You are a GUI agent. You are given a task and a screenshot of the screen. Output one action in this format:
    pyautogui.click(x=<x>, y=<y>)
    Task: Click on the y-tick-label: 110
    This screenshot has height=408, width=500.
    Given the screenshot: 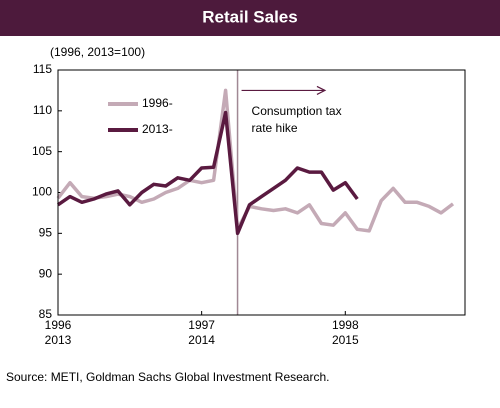 What is the action you would take?
    pyautogui.click(x=42, y=110)
    